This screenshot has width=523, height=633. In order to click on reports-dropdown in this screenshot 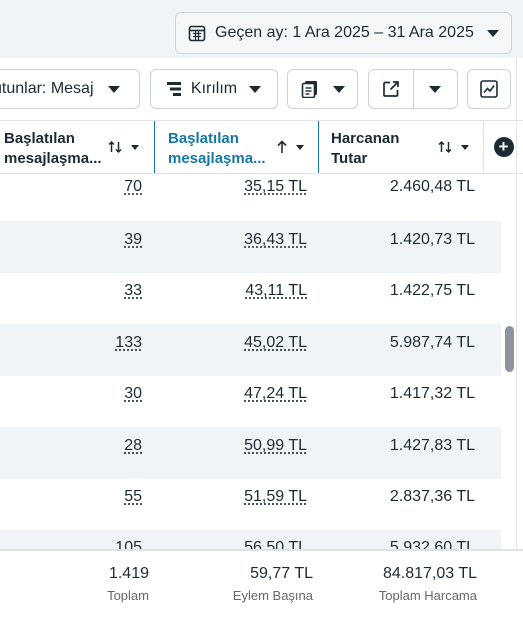, I will do `click(322, 89)`.